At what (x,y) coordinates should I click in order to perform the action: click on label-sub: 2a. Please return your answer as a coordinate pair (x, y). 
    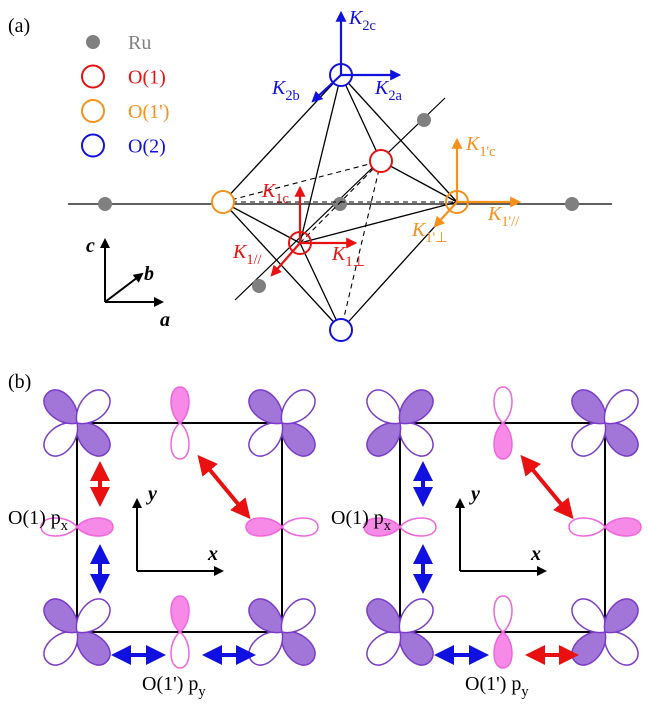
    Looking at the image, I should click on (395, 96).